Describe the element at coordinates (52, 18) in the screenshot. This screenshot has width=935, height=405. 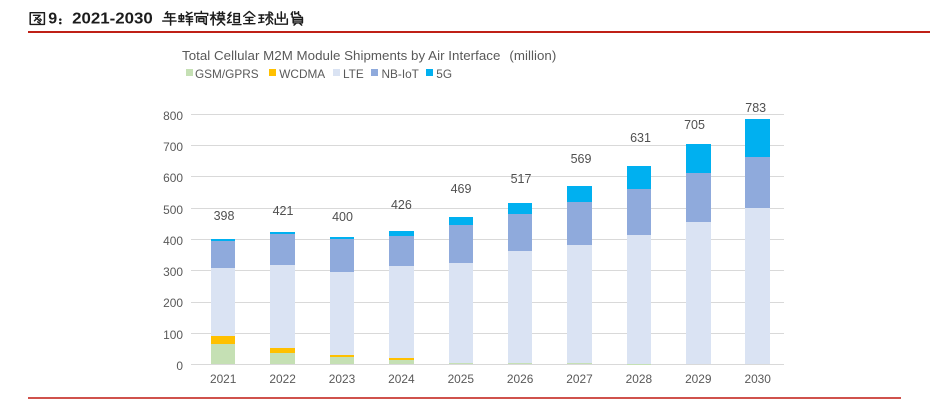
I see `svg-text: 9` at that location.